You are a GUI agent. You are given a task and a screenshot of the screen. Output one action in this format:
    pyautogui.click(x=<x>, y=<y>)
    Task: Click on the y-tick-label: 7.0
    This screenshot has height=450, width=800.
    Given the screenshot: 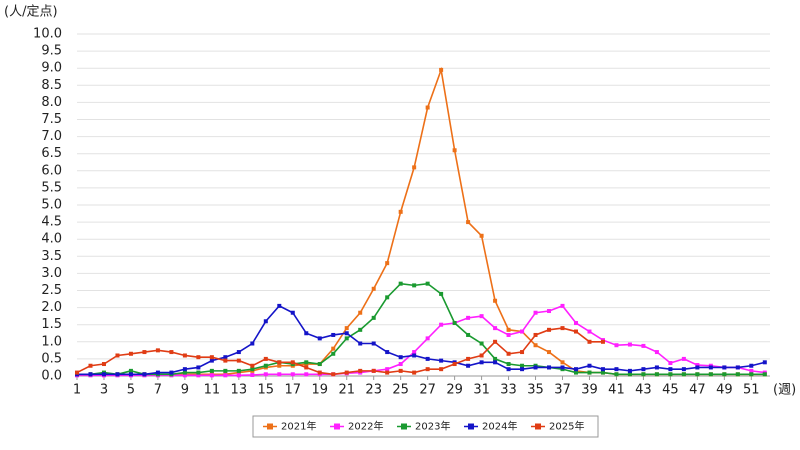 What is the action you would take?
    pyautogui.click(x=51, y=136)
    